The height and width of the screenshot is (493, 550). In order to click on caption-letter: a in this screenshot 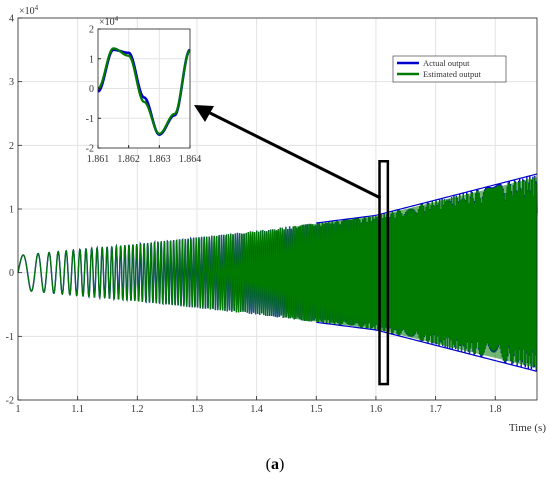, I will do `click(275, 464)`.